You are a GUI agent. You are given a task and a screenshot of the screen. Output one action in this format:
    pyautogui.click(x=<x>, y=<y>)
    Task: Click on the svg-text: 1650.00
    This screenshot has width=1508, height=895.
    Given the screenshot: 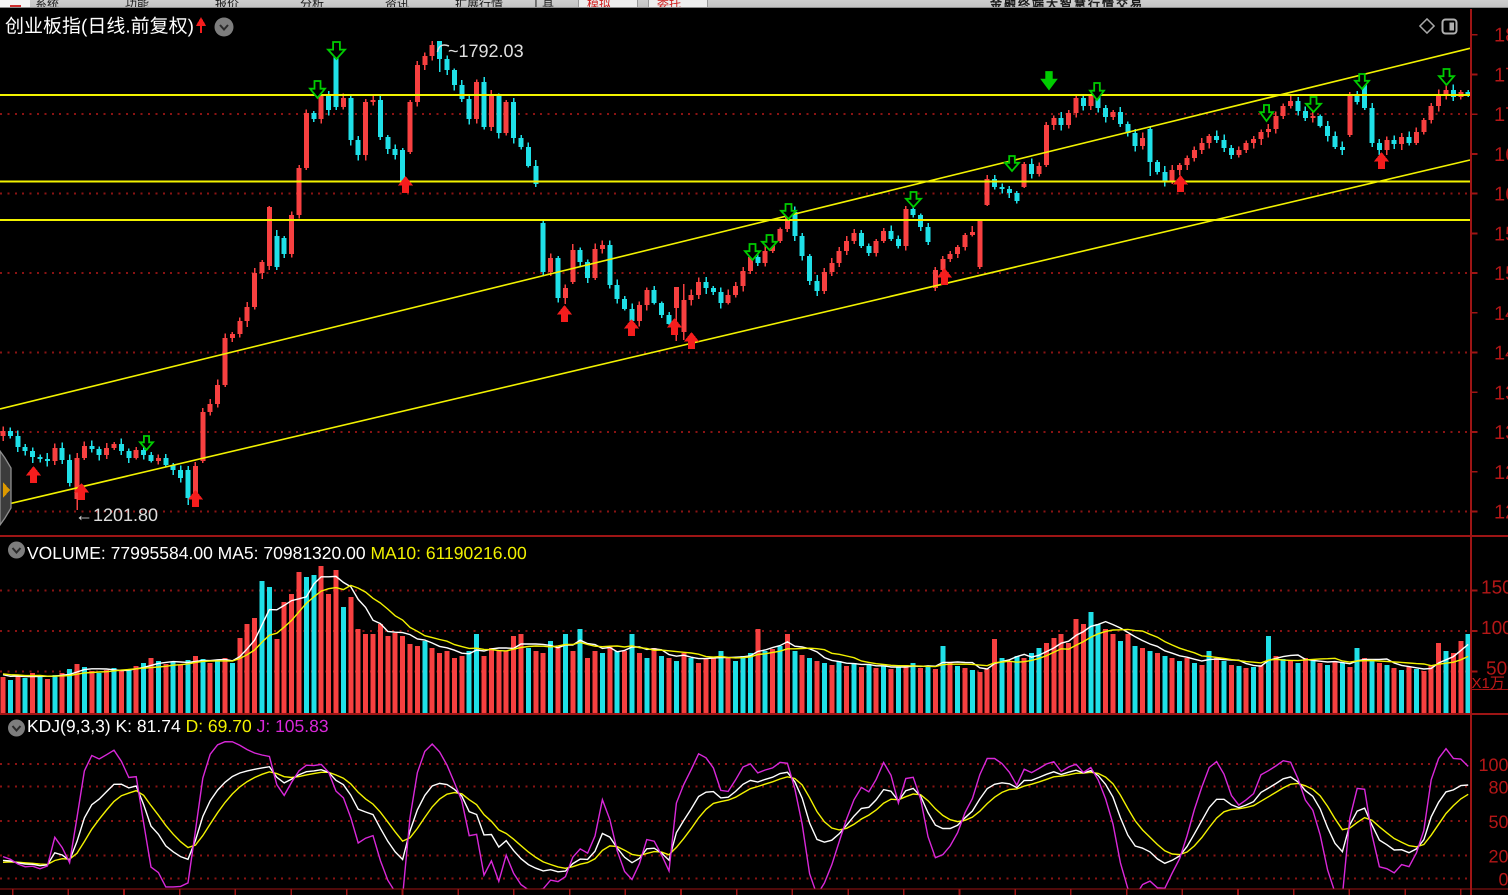 What is the action you would take?
    pyautogui.click(x=1501, y=155)
    